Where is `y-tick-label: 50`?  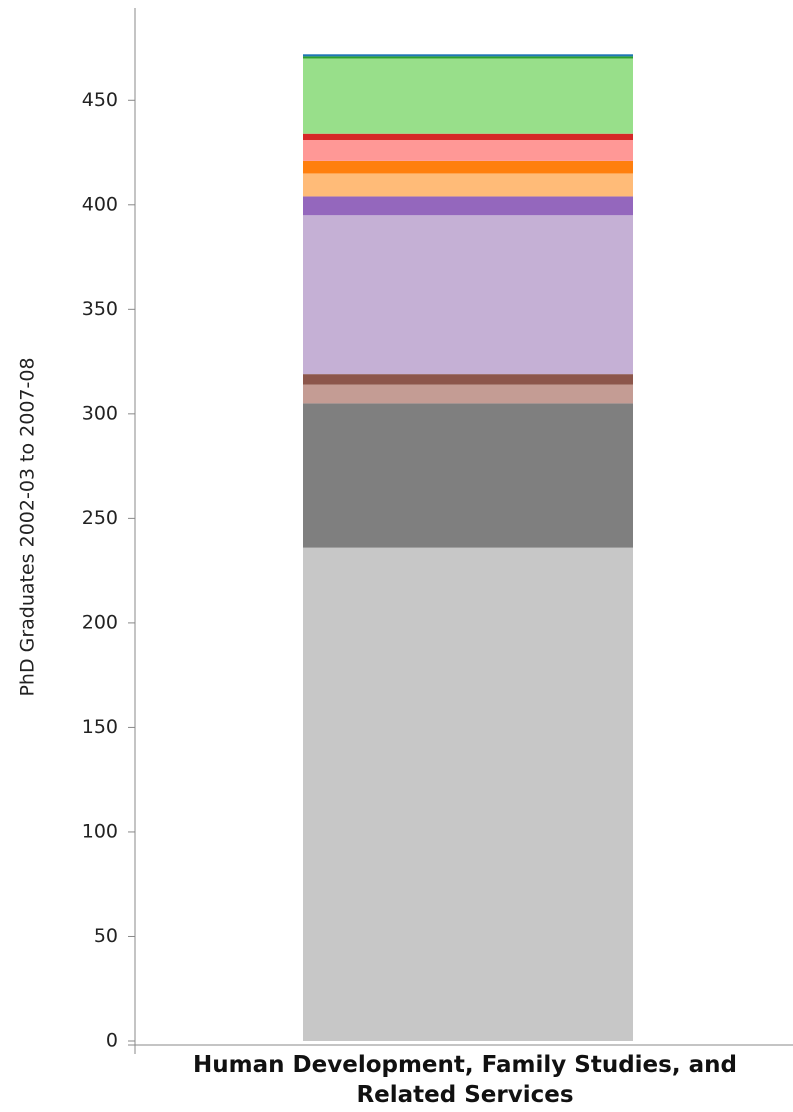 y-tick-label: 50 is located at coordinates (106, 936).